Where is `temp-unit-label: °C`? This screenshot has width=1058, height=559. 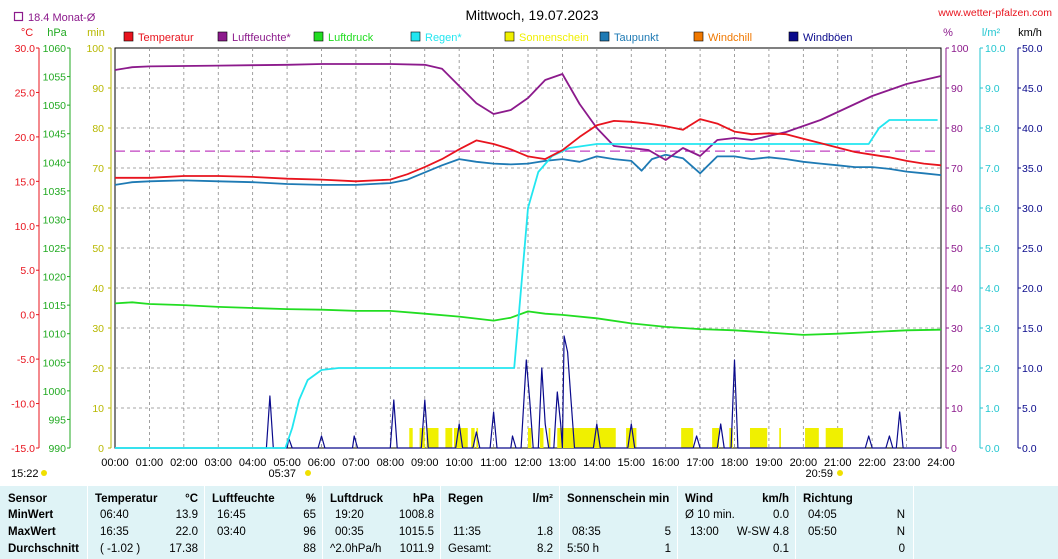 temp-unit-label: °C is located at coordinates (27, 33).